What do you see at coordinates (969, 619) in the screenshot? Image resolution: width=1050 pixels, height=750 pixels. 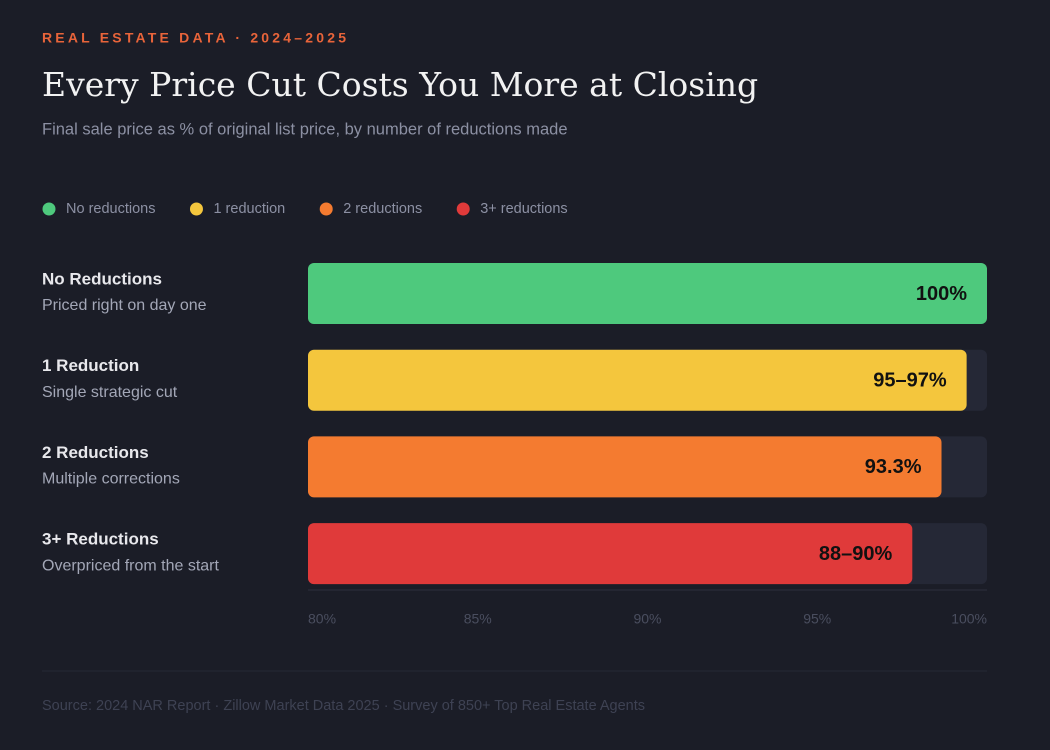 I see `x-tick-label: 100%` at bounding box center [969, 619].